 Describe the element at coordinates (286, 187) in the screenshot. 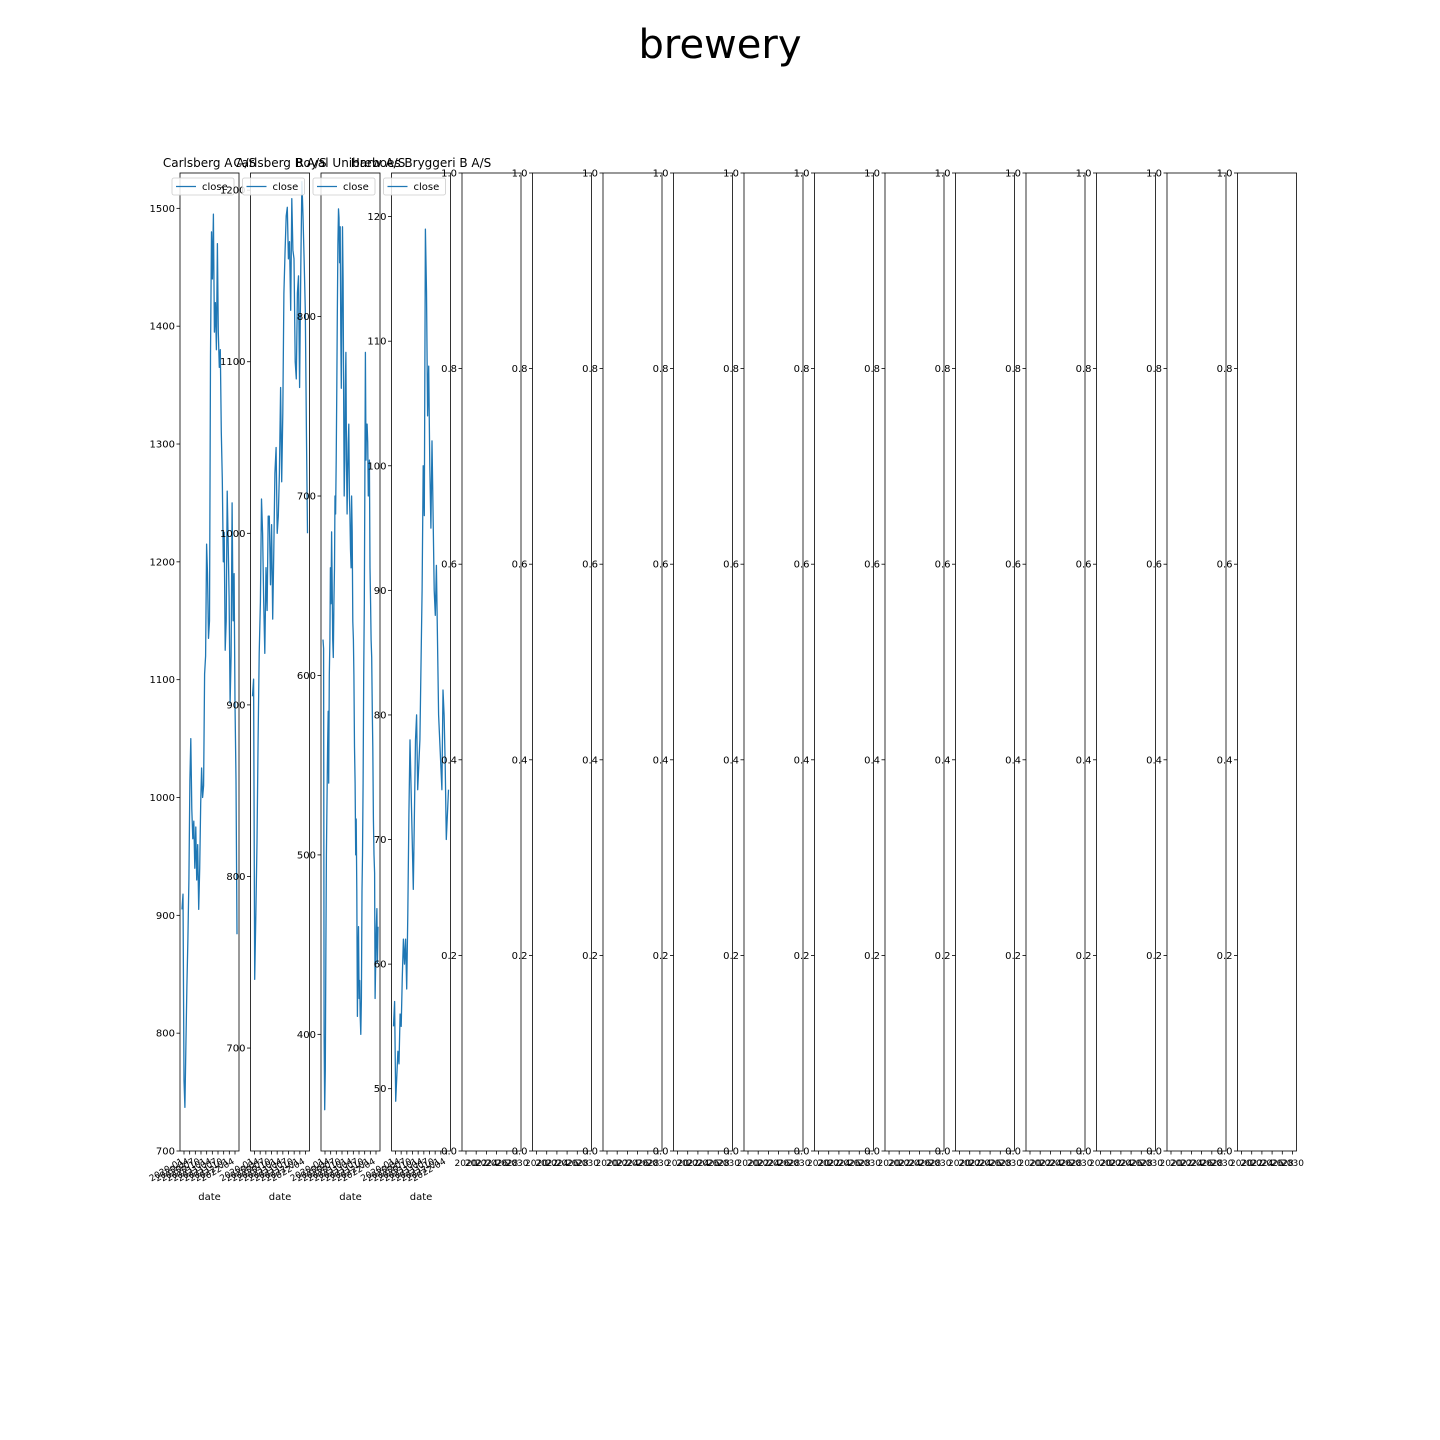

I see `legend-label: close` at that location.